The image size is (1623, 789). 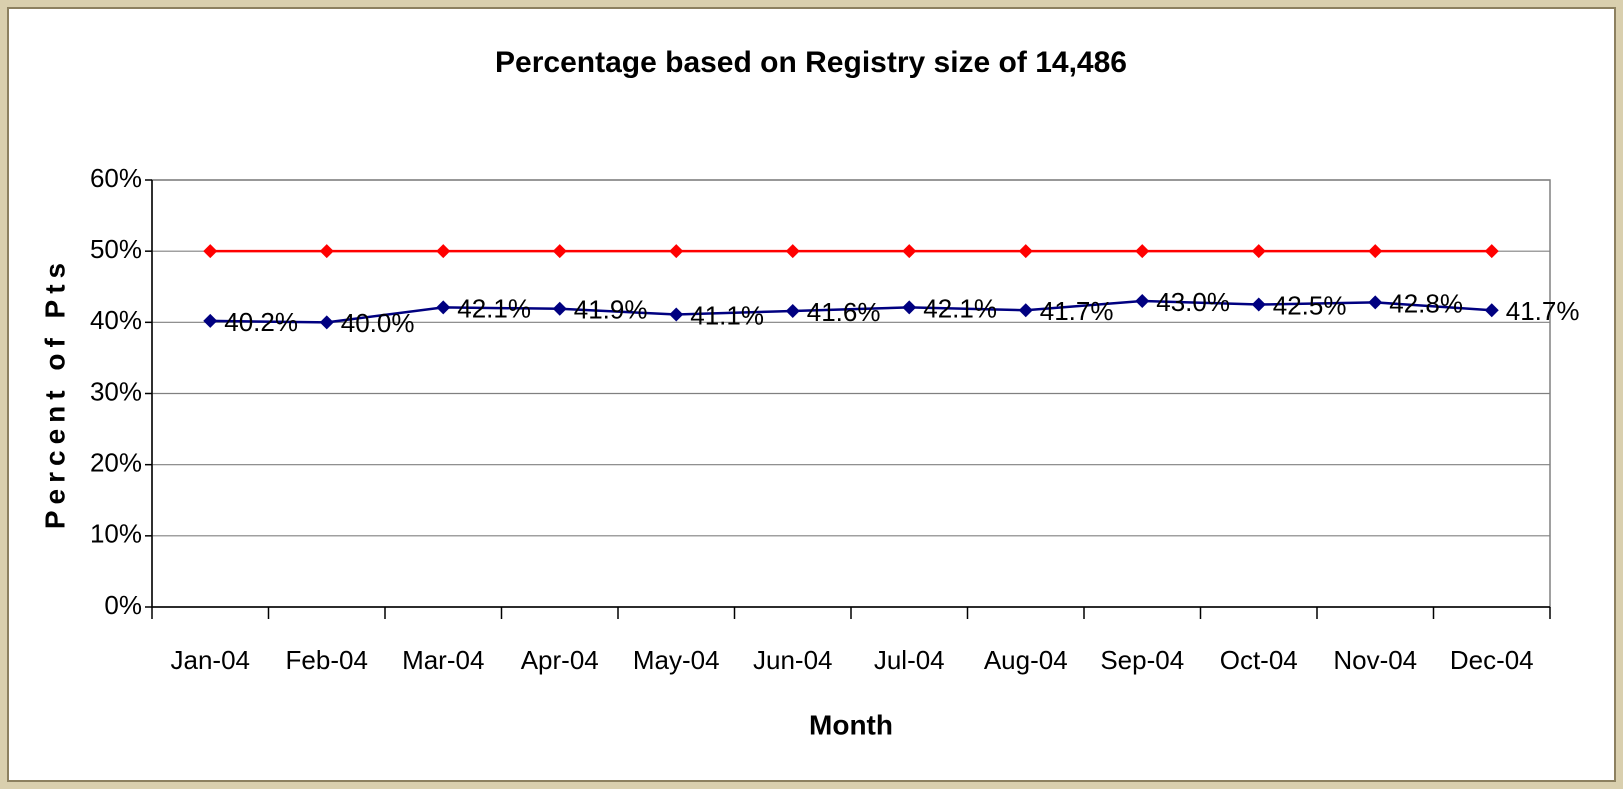 What do you see at coordinates (611, 310) in the screenshot?
I see `data-label: 41.9%` at bounding box center [611, 310].